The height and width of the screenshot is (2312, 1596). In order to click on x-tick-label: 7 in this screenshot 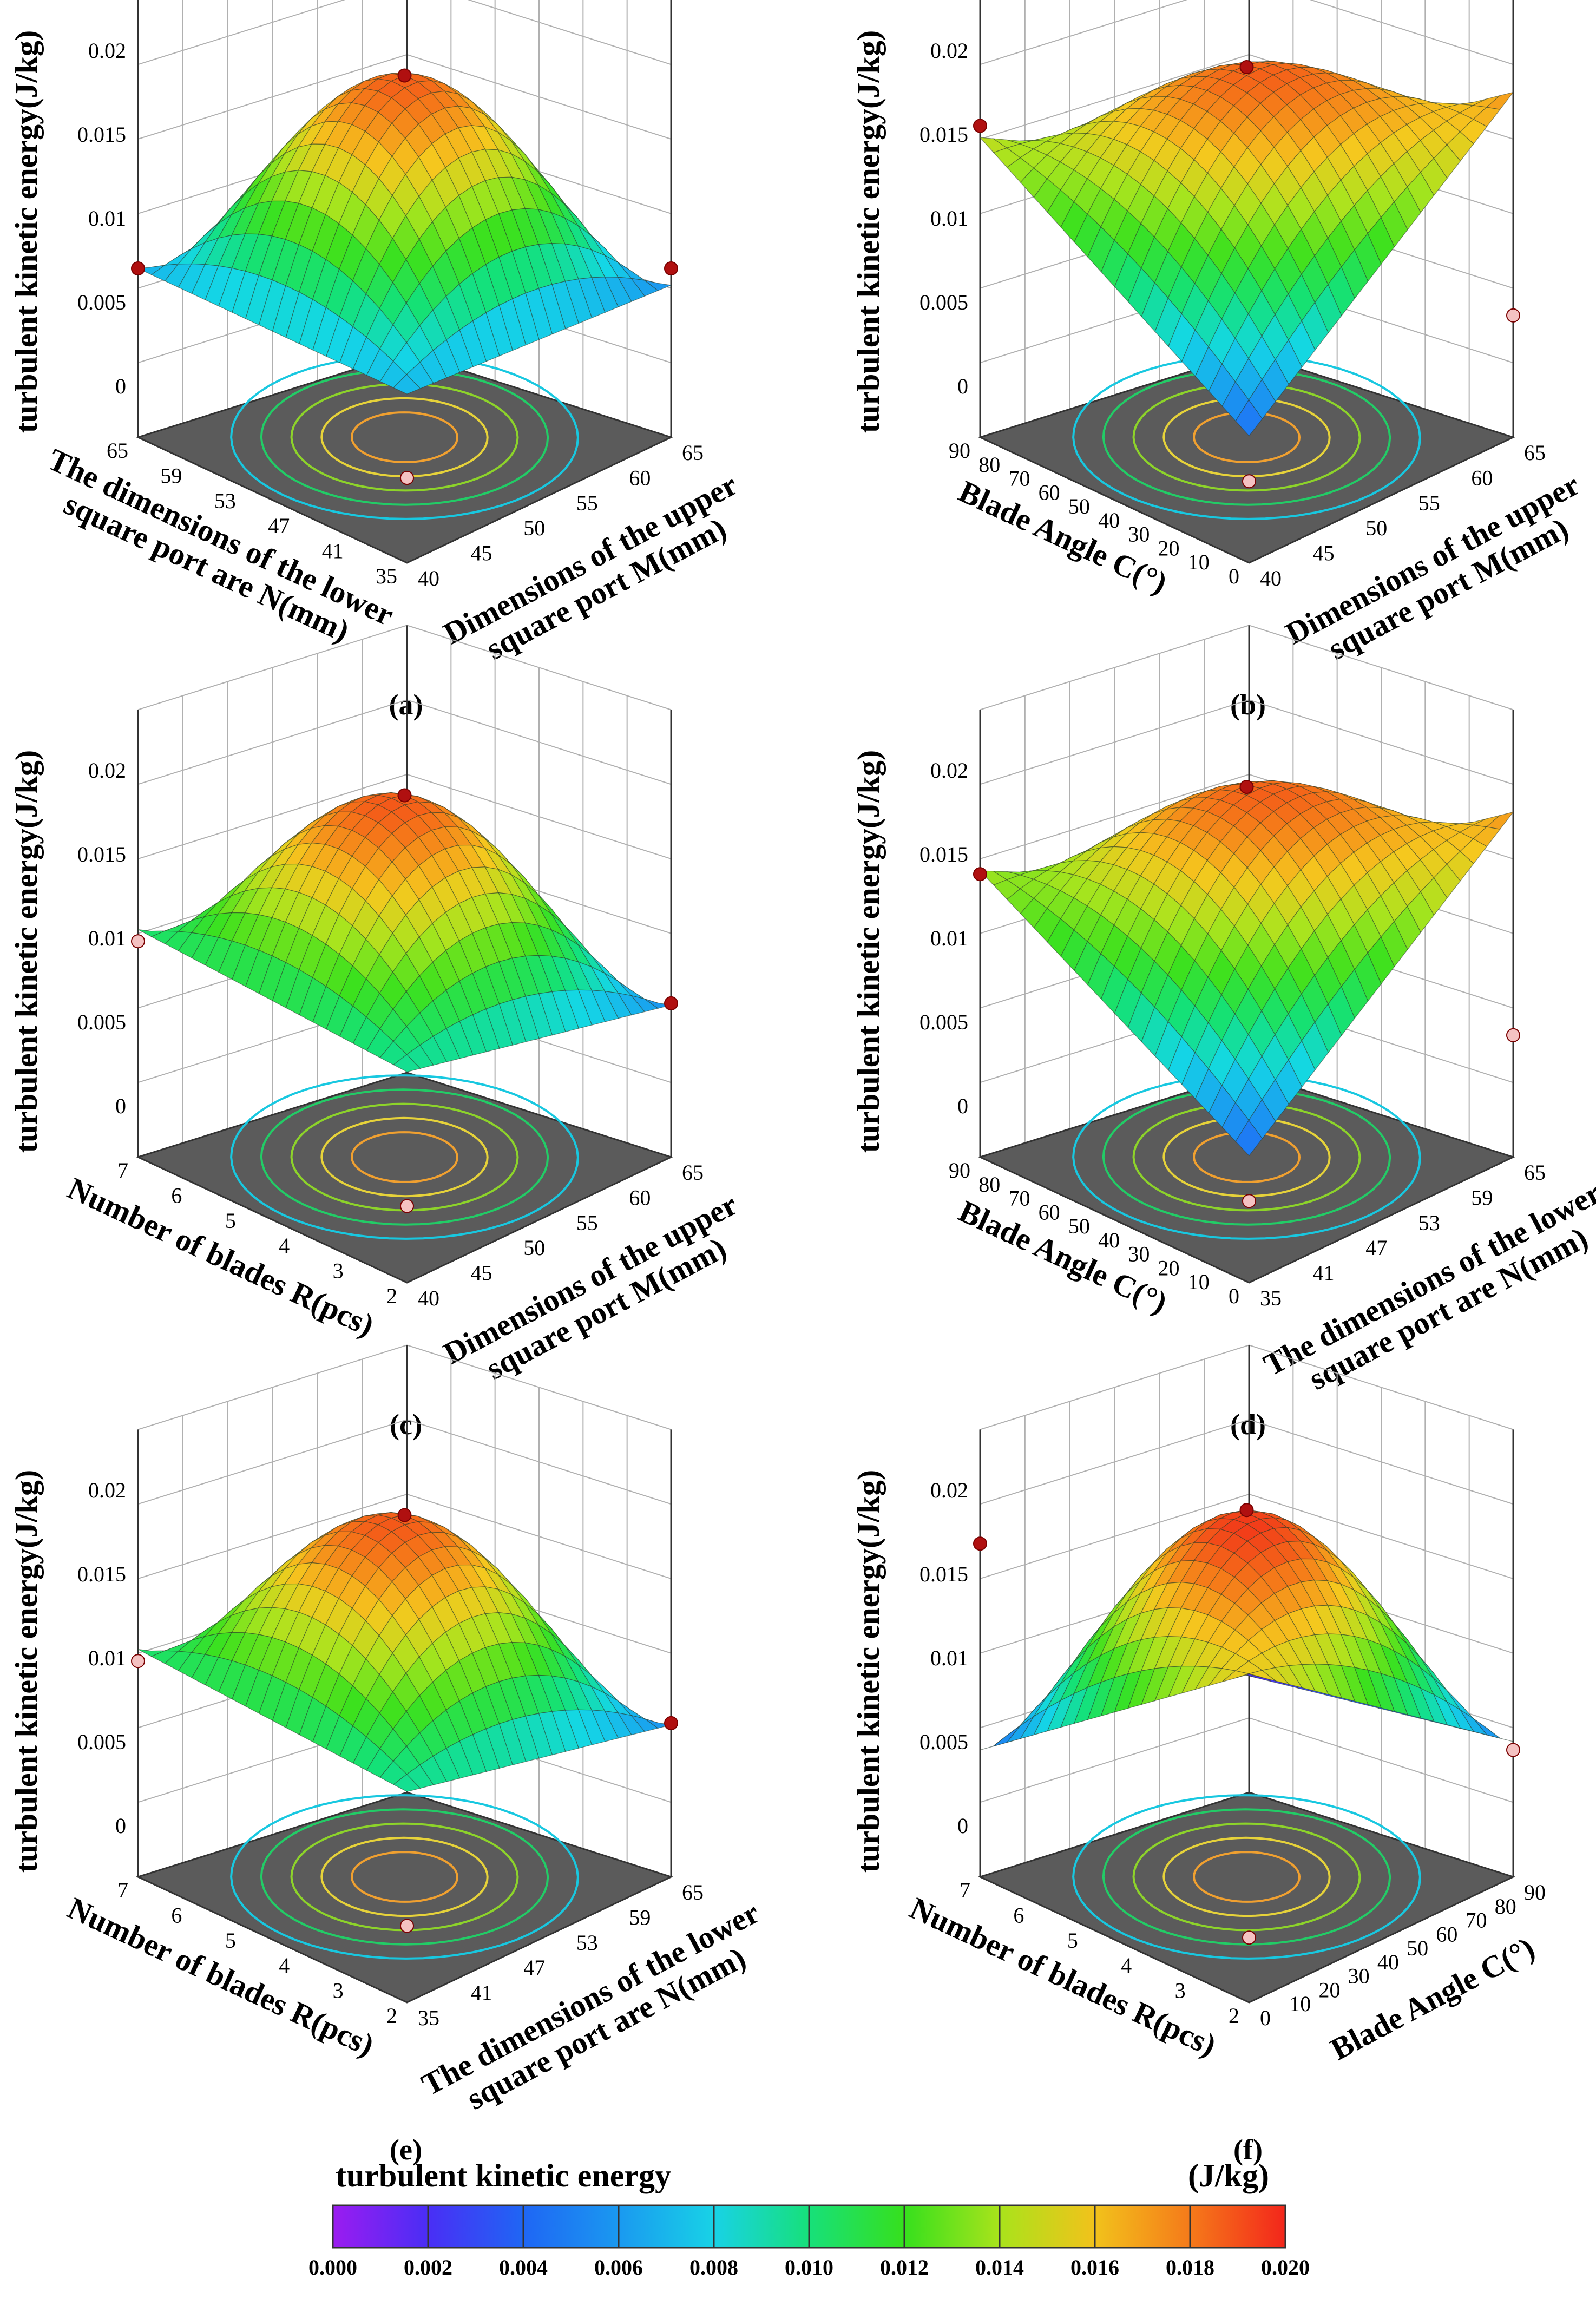, I will do `click(123, 1890)`.